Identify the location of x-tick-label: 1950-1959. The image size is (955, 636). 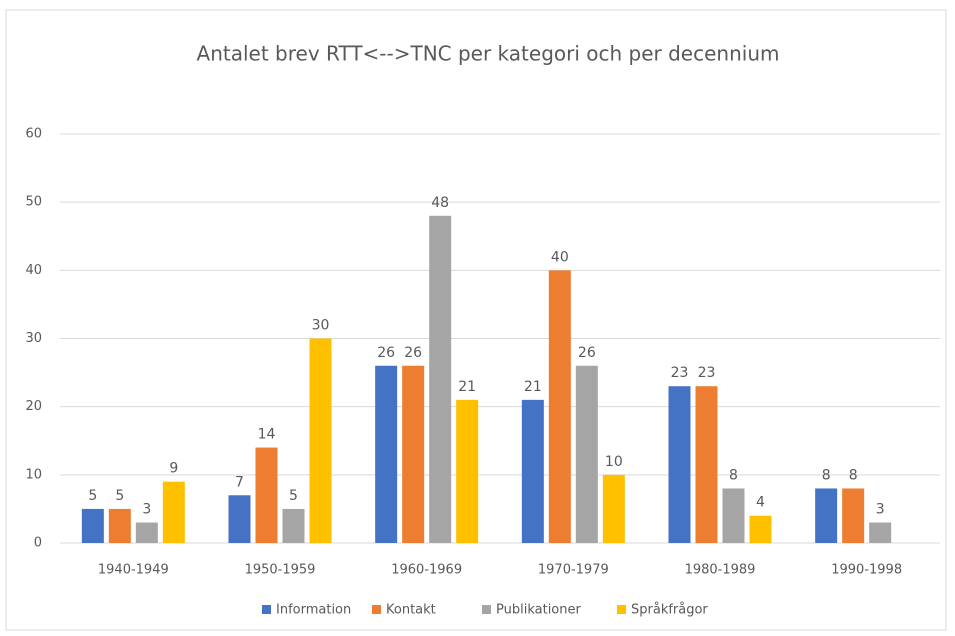
(280, 570).